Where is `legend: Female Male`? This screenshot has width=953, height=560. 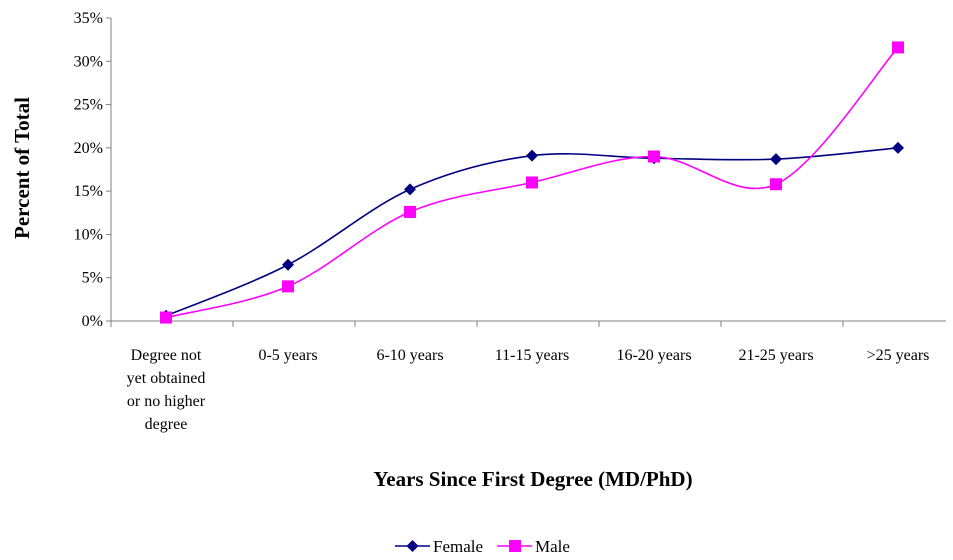
legend: Female Male is located at coordinates (482, 546).